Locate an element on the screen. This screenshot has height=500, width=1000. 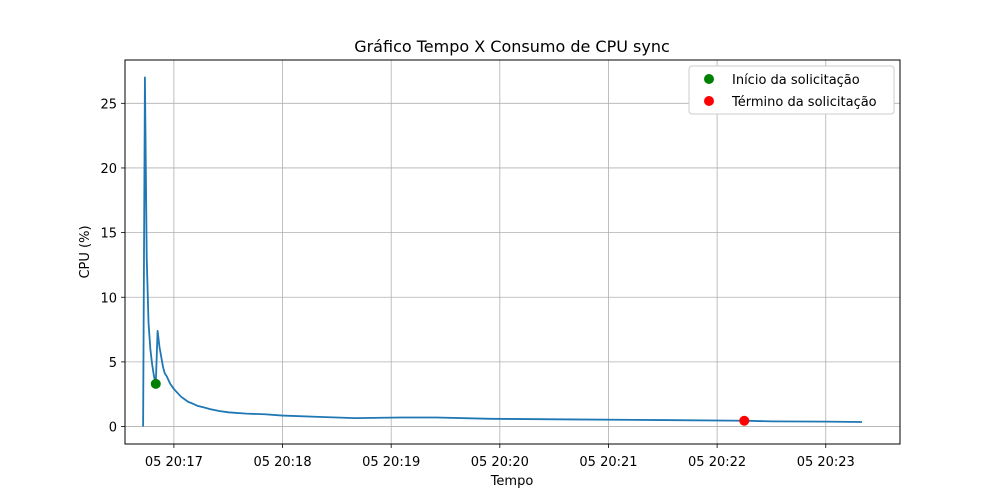
y-axis-label: CPU (%) is located at coordinates (85, 251).